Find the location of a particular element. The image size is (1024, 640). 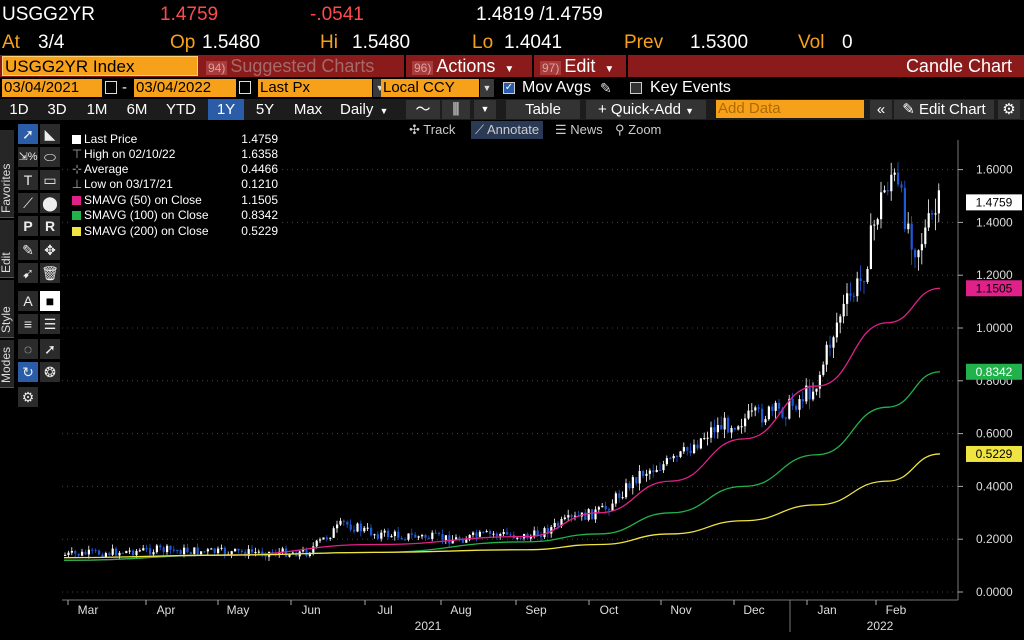

percent-icon: ⇲% is located at coordinates (28, 157).